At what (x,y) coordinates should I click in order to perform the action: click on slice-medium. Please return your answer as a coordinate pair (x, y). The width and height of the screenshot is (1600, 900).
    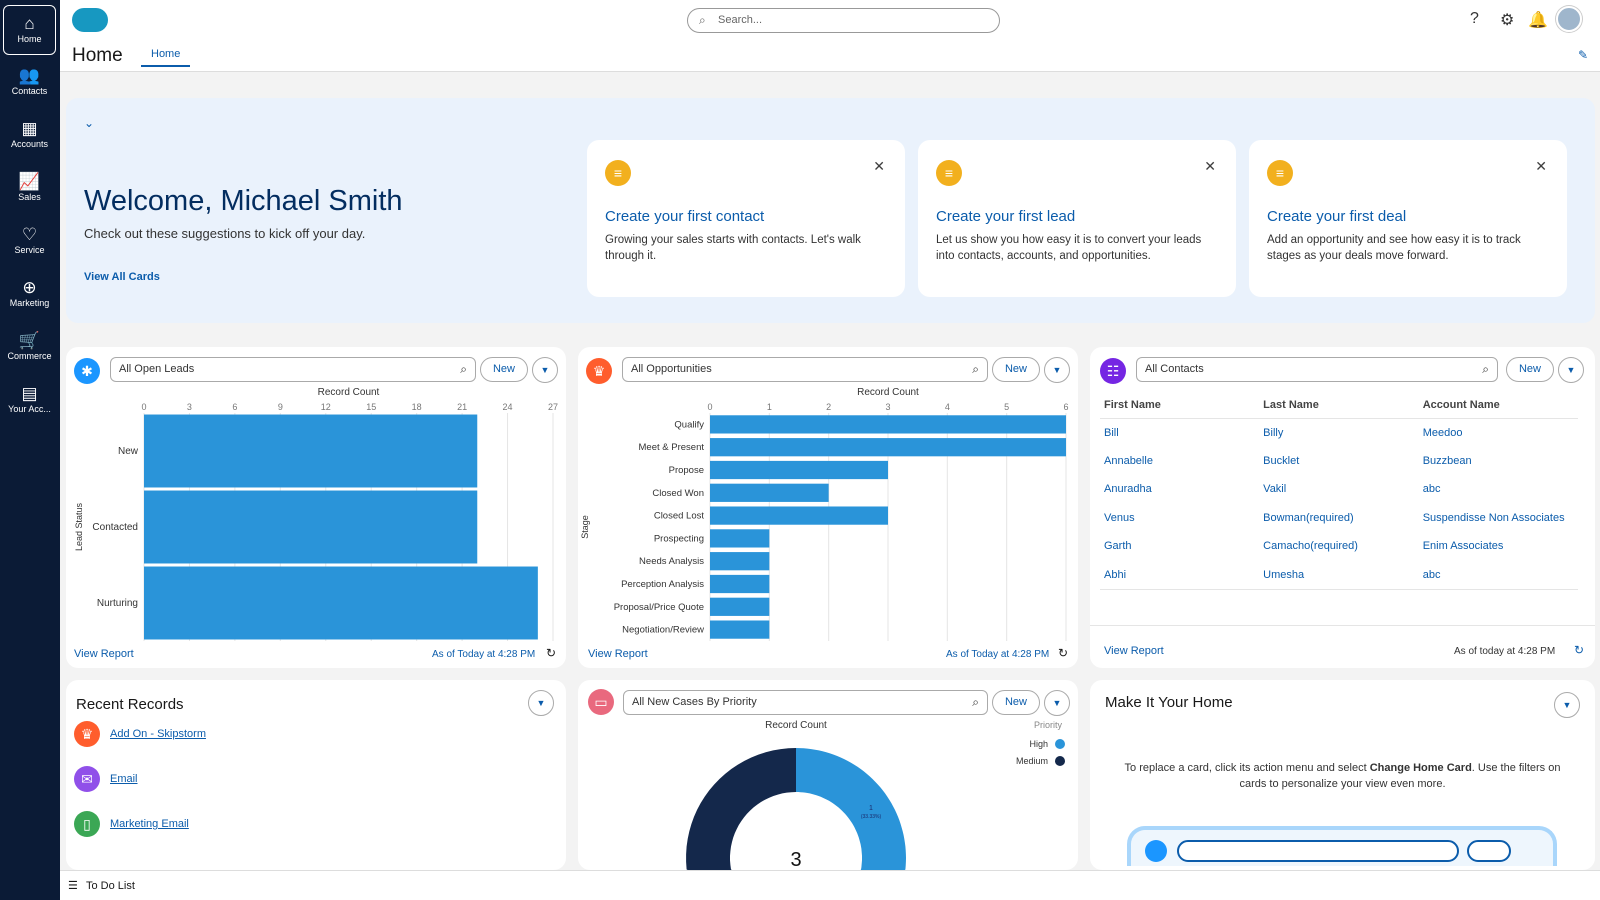
    Looking at the image, I should click on (789, 809).